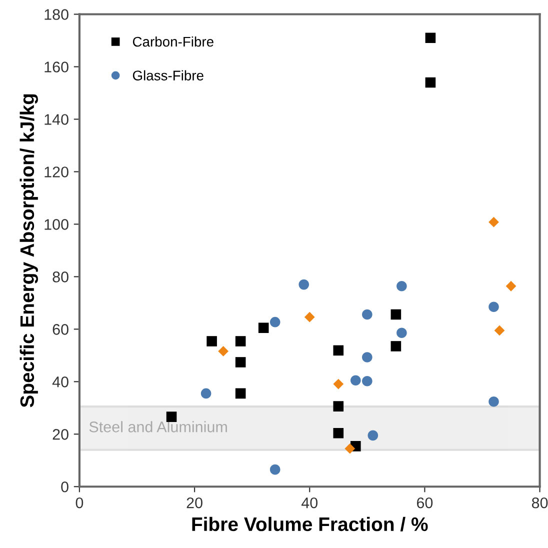  I want to click on y-tick-label: 20, so click(60, 434).